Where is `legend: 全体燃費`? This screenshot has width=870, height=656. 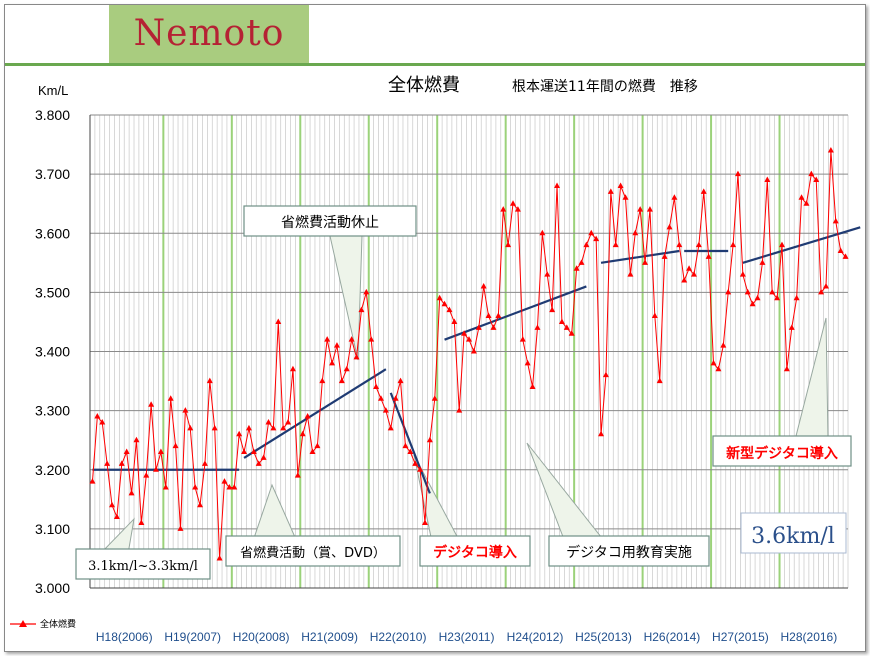
legend: 全体燃費 is located at coordinates (43, 624).